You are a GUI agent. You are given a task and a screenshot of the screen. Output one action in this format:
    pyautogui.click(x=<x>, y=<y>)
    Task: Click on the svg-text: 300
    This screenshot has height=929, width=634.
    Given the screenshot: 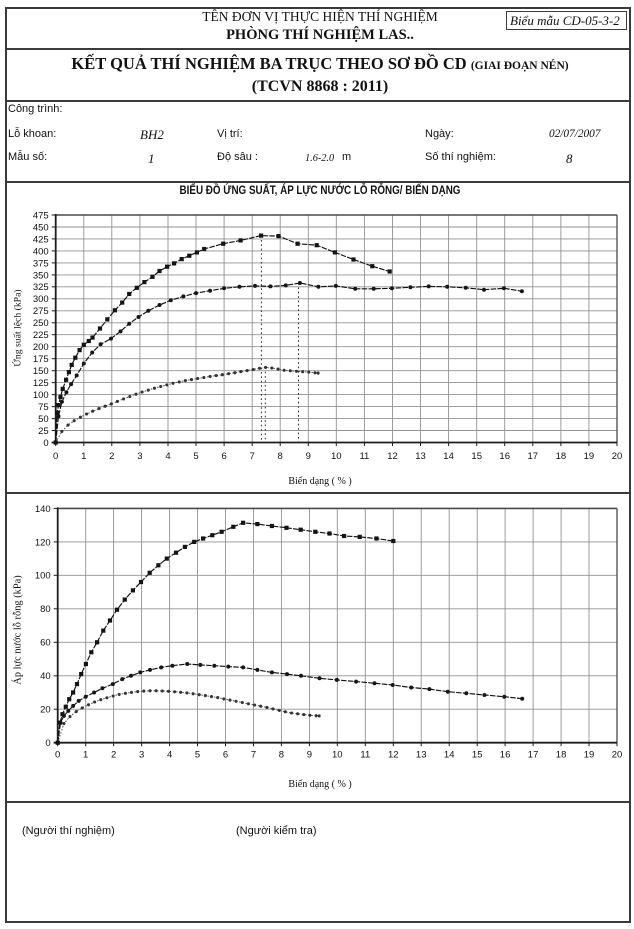 What is the action you would take?
    pyautogui.click(x=41, y=299)
    